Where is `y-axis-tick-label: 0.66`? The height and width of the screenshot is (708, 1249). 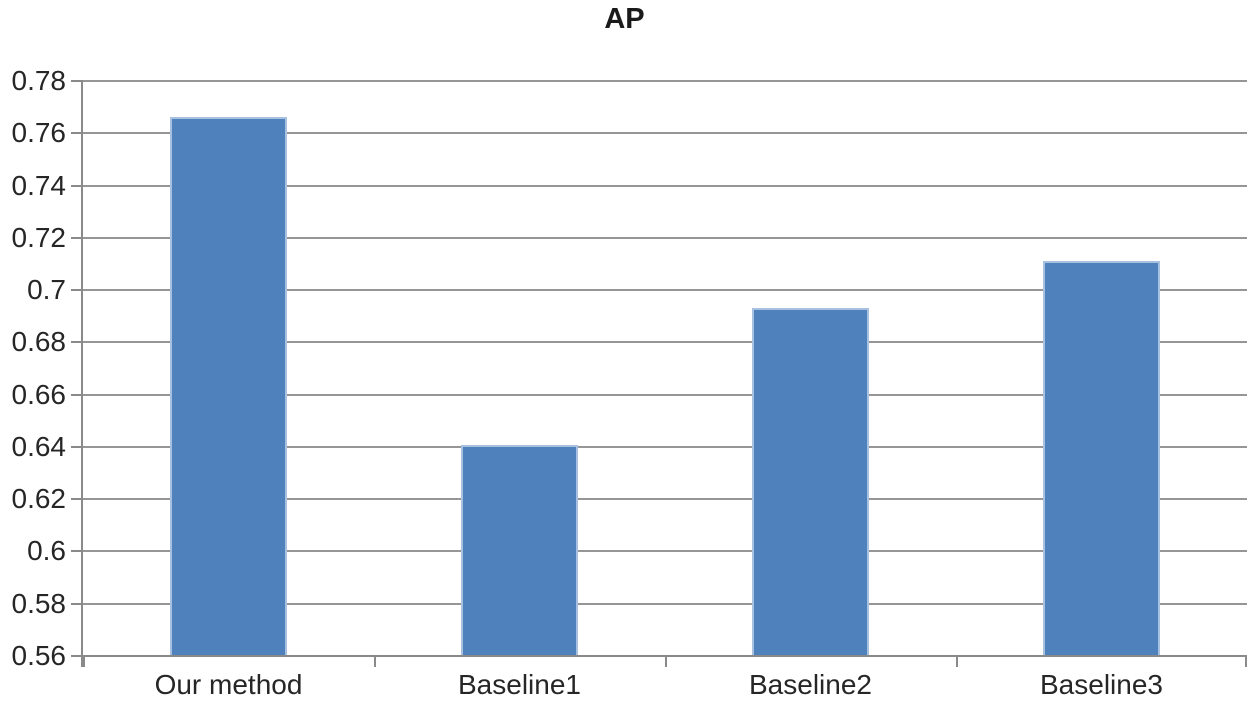 y-axis-tick-label: 0.66 is located at coordinates (39, 394).